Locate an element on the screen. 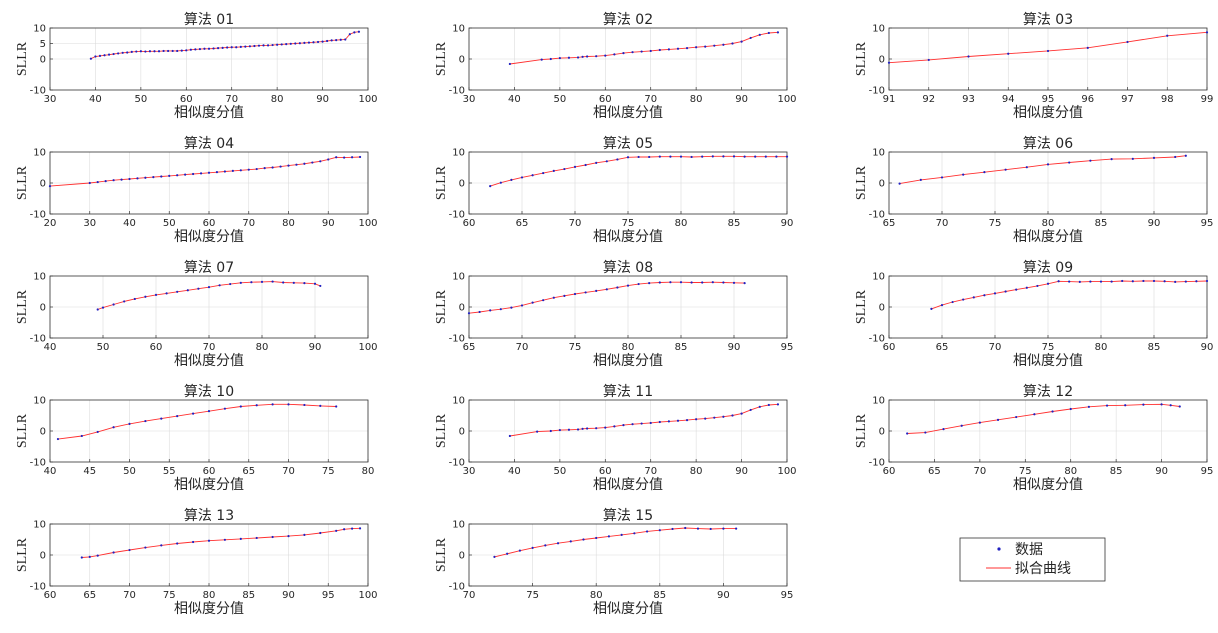  subplot-title: 算法 01 is located at coordinates (209, 20).